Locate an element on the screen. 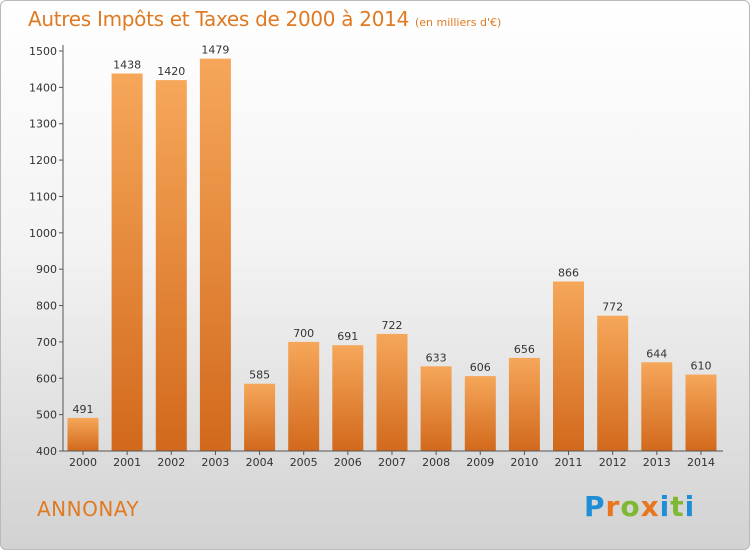 This screenshot has height=550, width=750. y-tick-label-900: 900 is located at coordinates (46, 269).